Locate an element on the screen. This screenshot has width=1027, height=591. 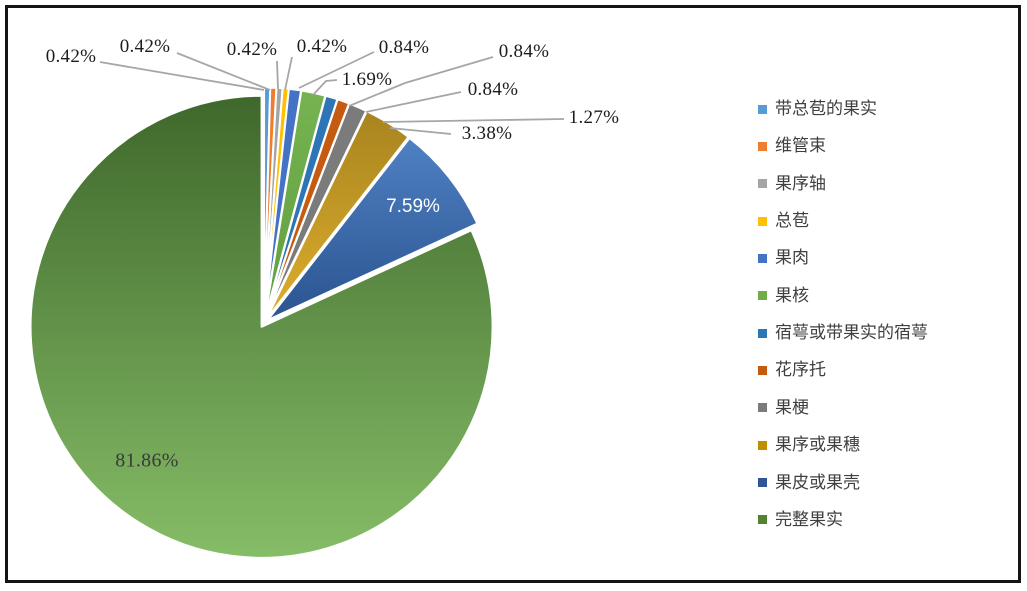
legend-item-3: 总苞 is located at coordinates (783, 221).